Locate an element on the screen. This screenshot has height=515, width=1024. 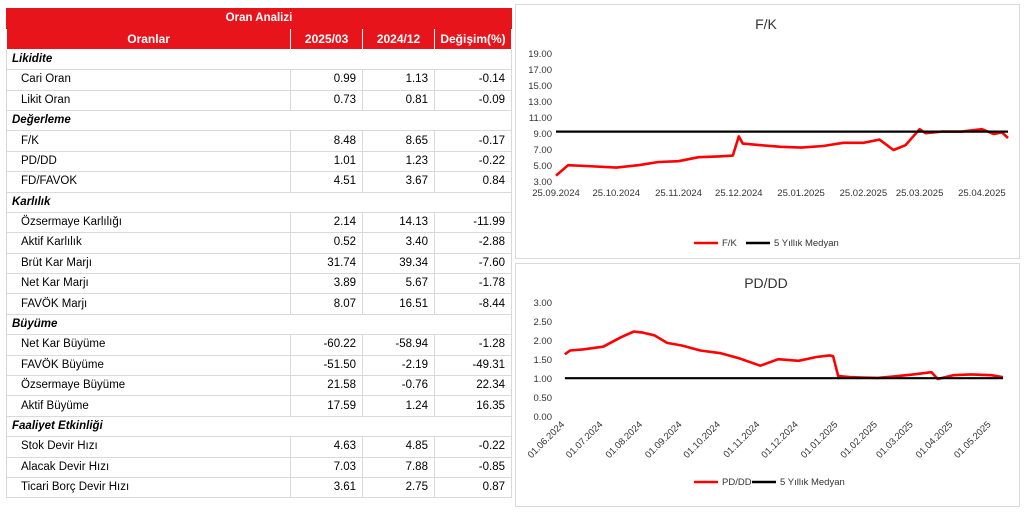
row-label: FAVÖK Marjı is located at coordinates (148, 304).